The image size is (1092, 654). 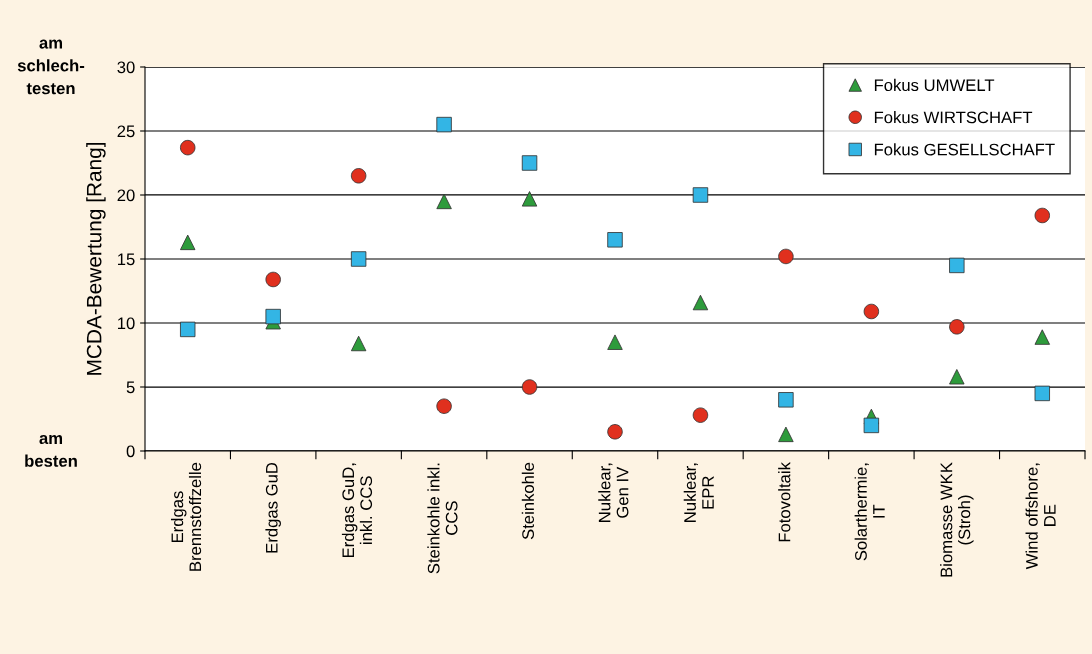 What do you see at coordinates (126, 131) in the screenshot?
I see `y-tick-label: 25` at bounding box center [126, 131].